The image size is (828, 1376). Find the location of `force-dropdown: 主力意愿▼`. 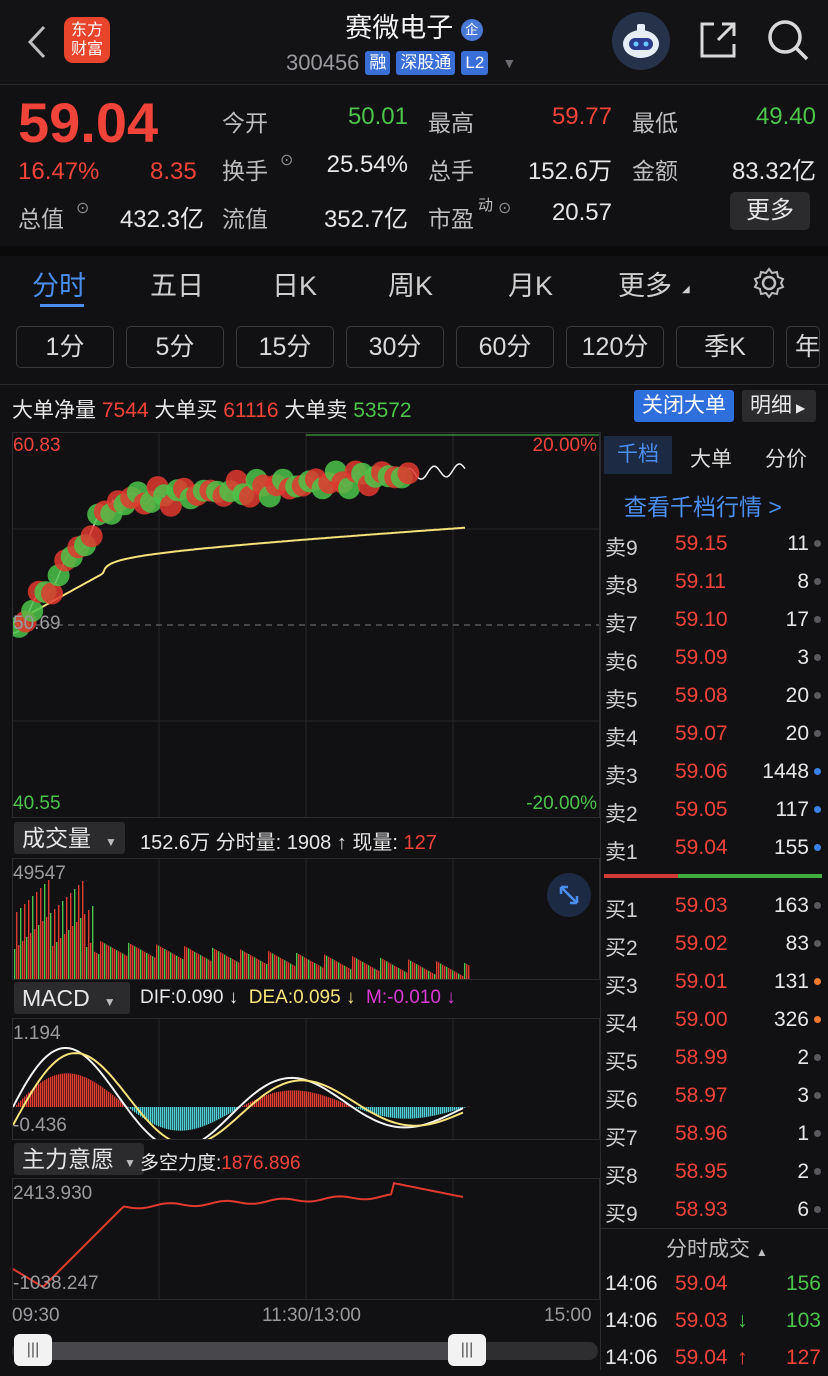

force-dropdown: 主力意愿▼ is located at coordinates (79, 1159).